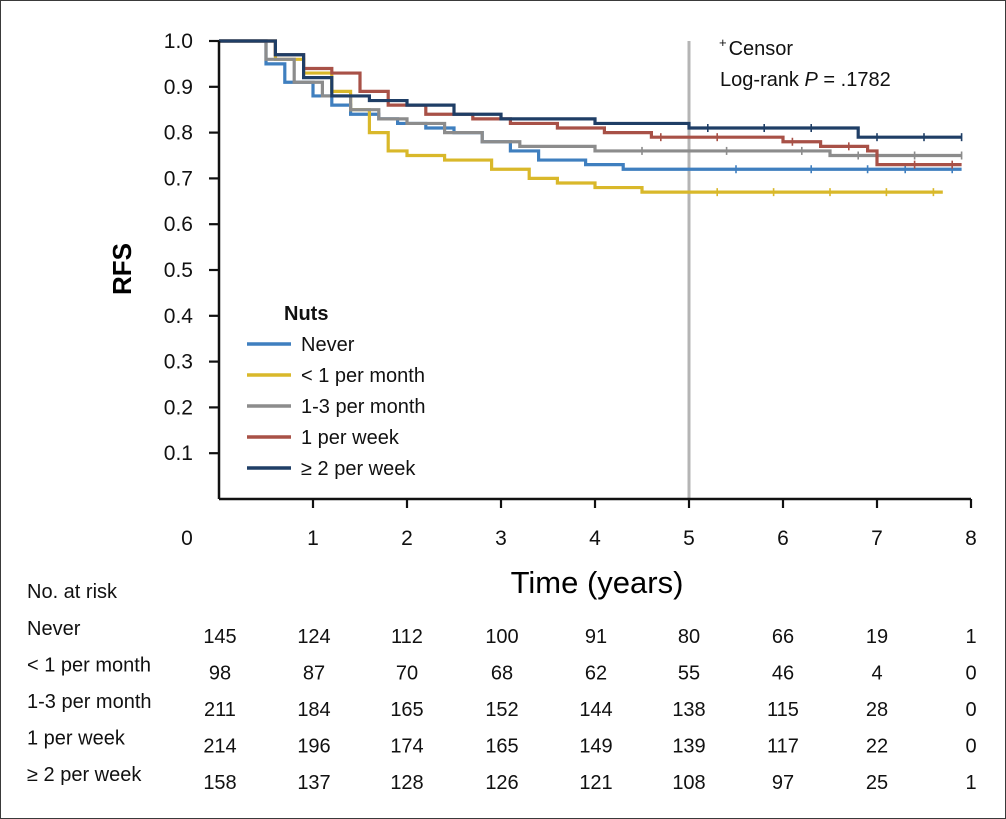 The width and height of the screenshot is (1006, 819). What do you see at coordinates (72, 592) in the screenshot?
I see `risk-table-title: No. at risk` at bounding box center [72, 592].